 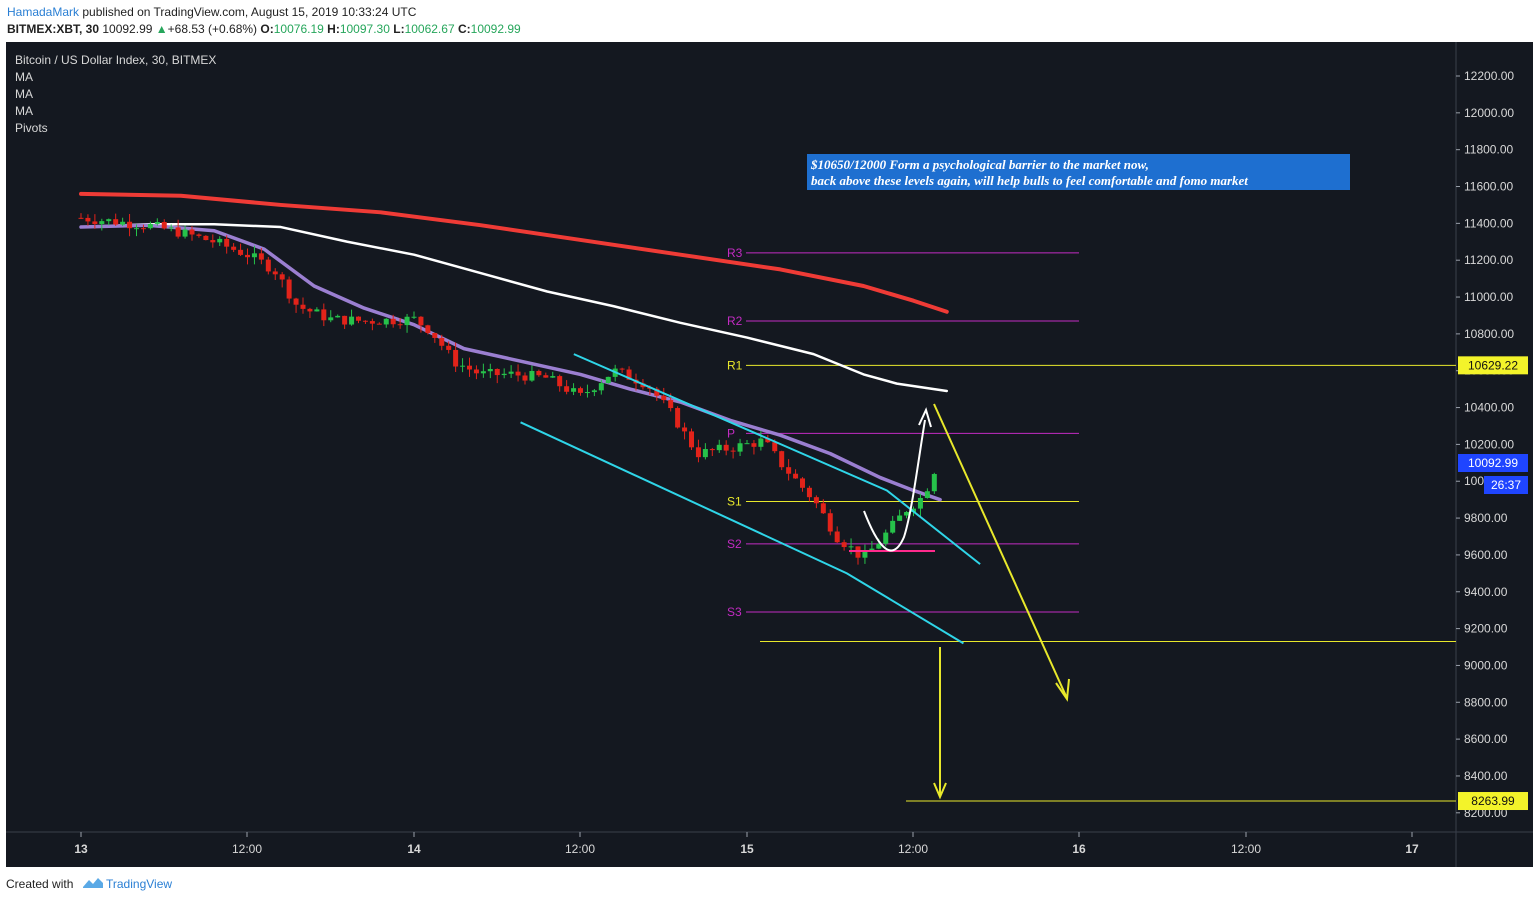 What do you see at coordinates (735, 321) in the screenshot?
I see `pivot-label-r2: R2` at bounding box center [735, 321].